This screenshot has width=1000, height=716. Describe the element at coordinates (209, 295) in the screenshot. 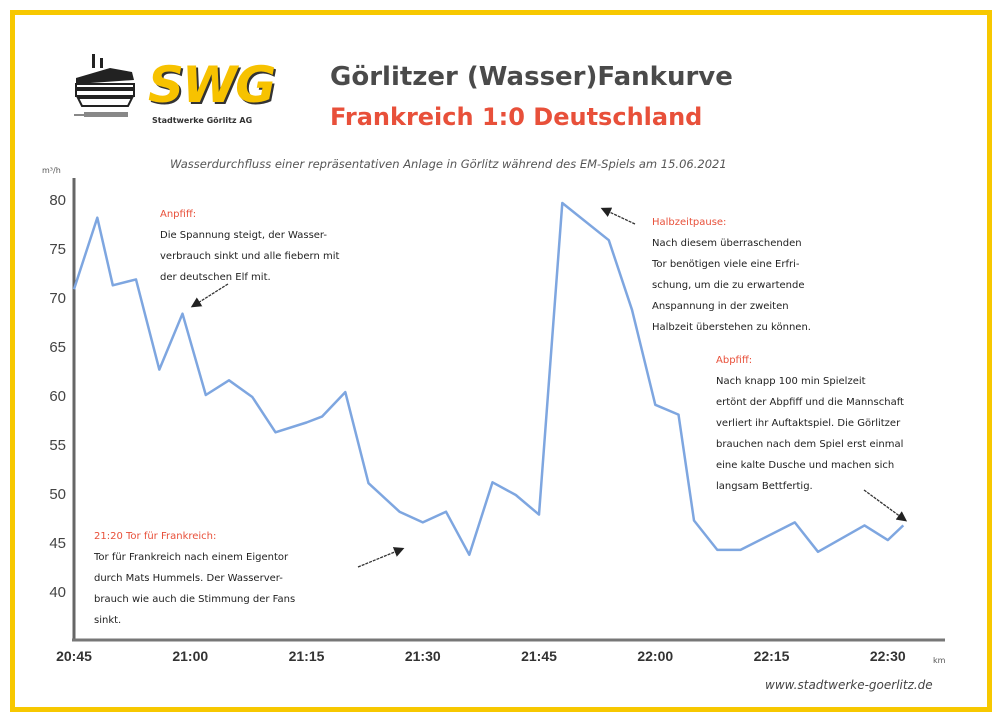

I see `arrow-anpfiff` at that location.